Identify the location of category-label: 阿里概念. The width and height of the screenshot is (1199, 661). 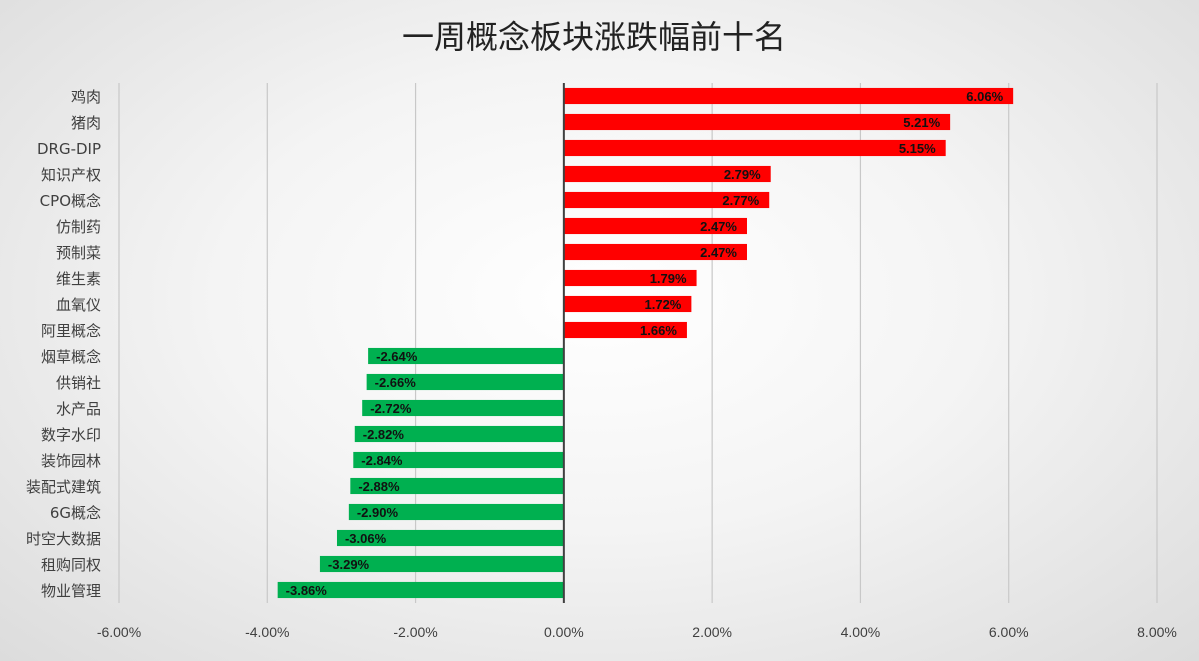
(71, 331).